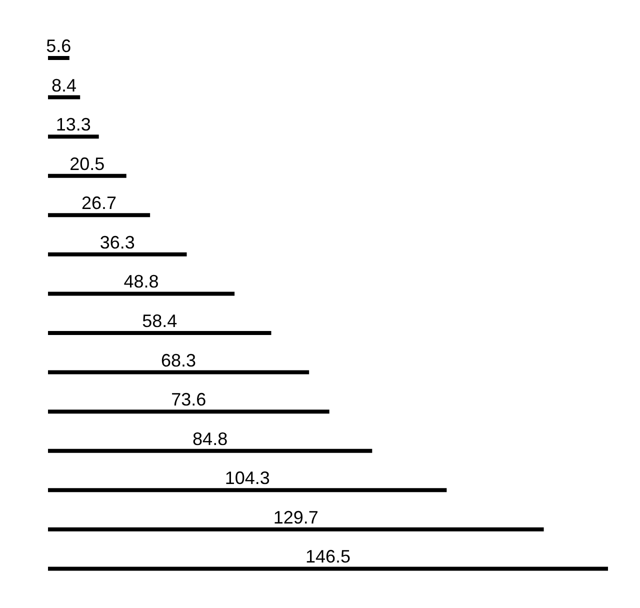  I want to click on data-label: 68.3, so click(178, 360).